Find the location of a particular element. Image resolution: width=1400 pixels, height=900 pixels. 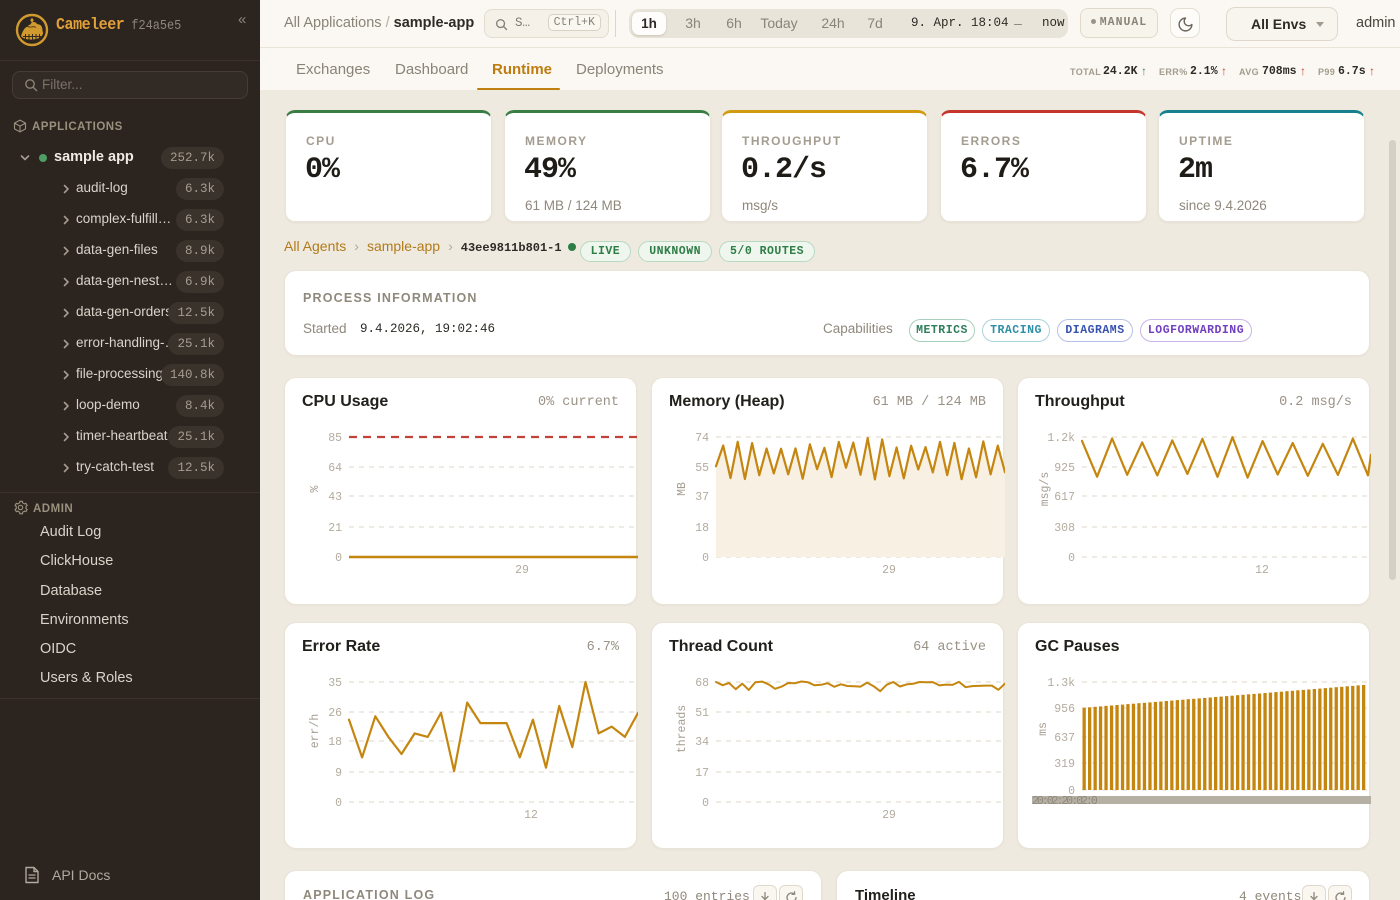

svg-text: 925 is located at coordinates (1064, 468).